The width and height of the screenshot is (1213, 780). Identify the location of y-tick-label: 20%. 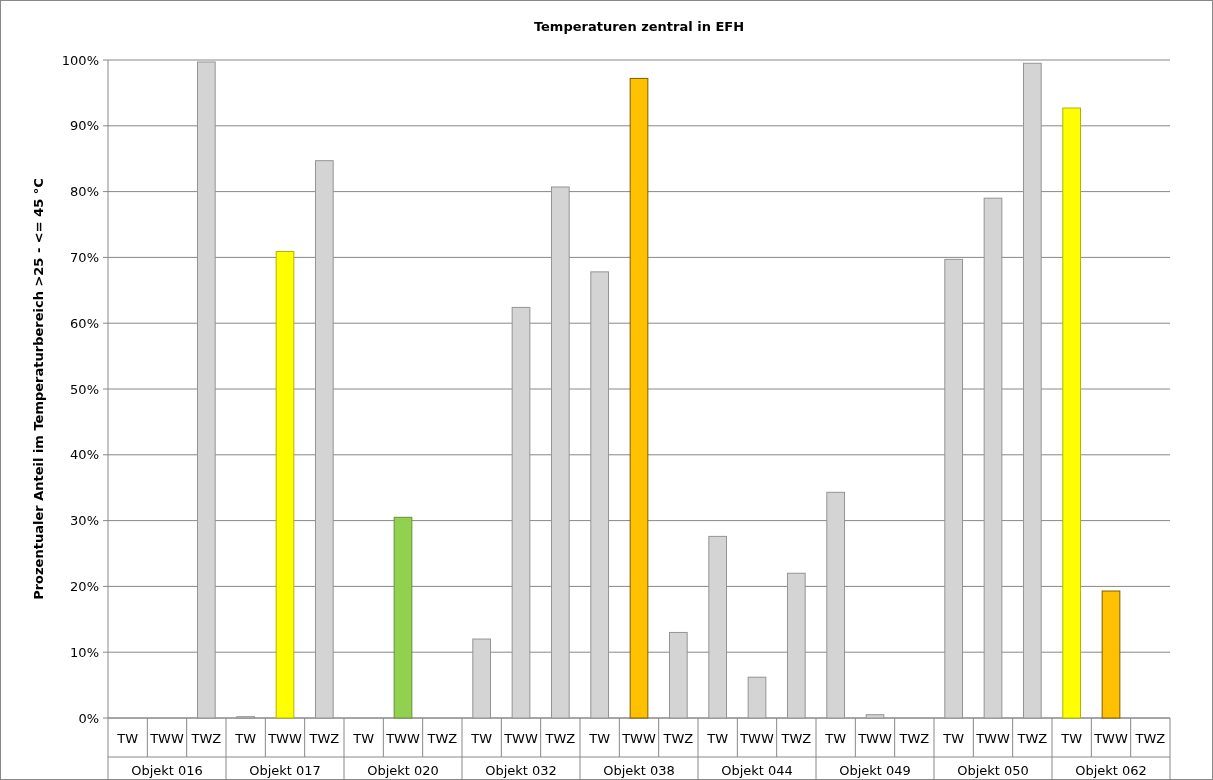
(84, 586).